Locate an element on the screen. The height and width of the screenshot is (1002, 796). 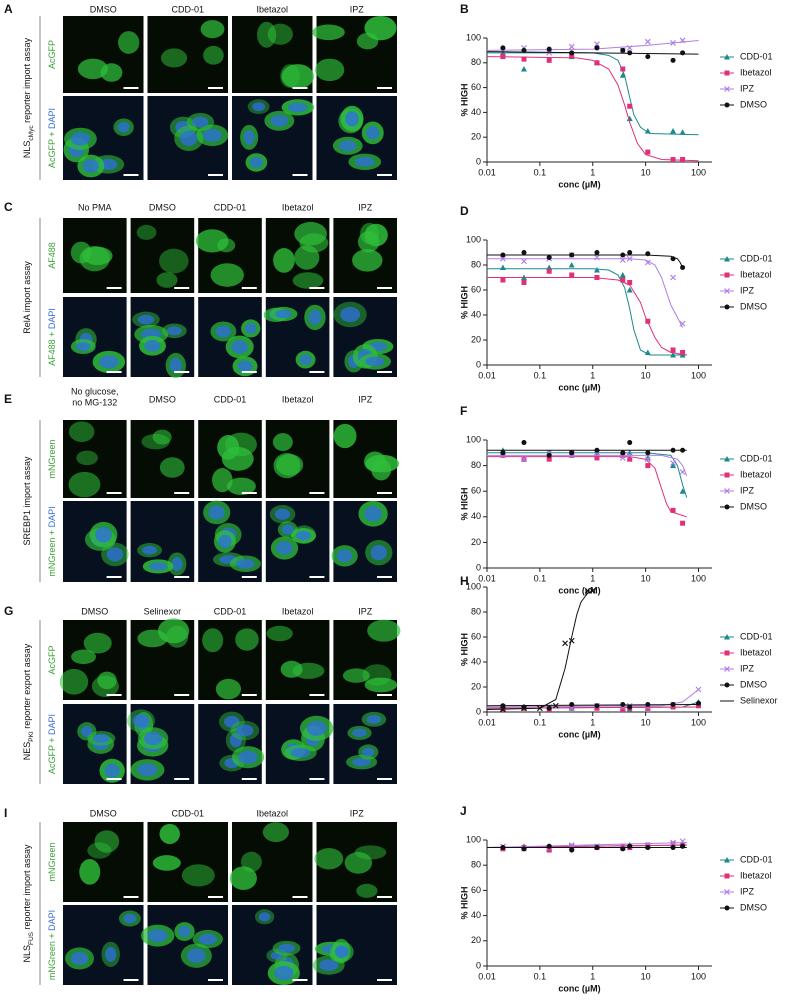
y-tick-label: 20 is located at coordinates (476, 542).